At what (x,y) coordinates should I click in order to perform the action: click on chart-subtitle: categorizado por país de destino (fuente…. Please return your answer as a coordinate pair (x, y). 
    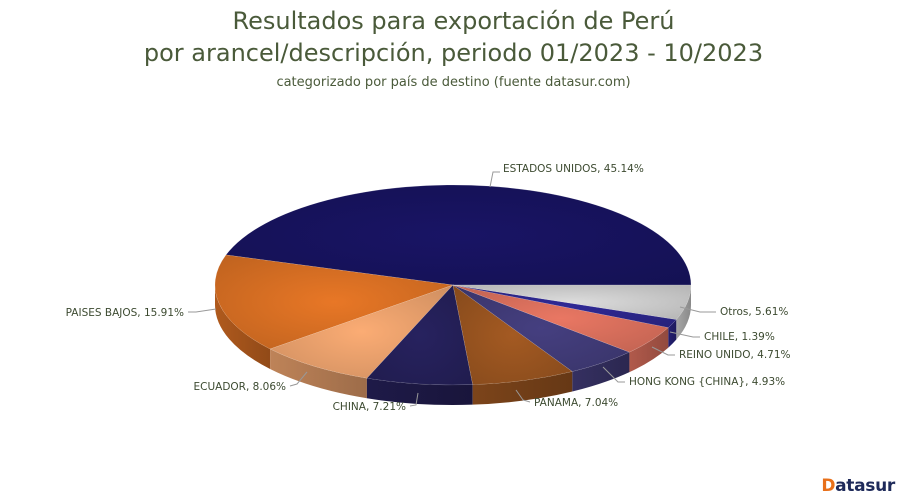
    Looking at the image, I should click on (453, 82).